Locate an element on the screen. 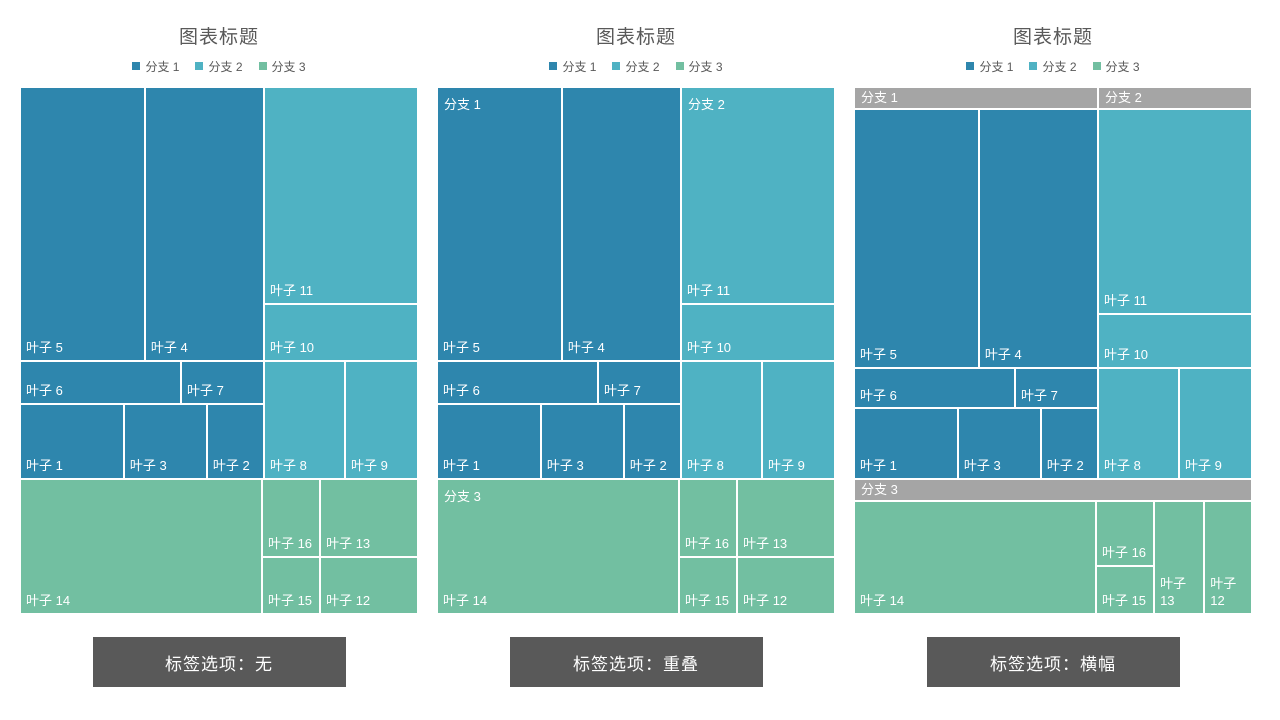 The image size is (1280, 720). treemap-leaf: 叶子 8 is located at coordinates (304, 420).